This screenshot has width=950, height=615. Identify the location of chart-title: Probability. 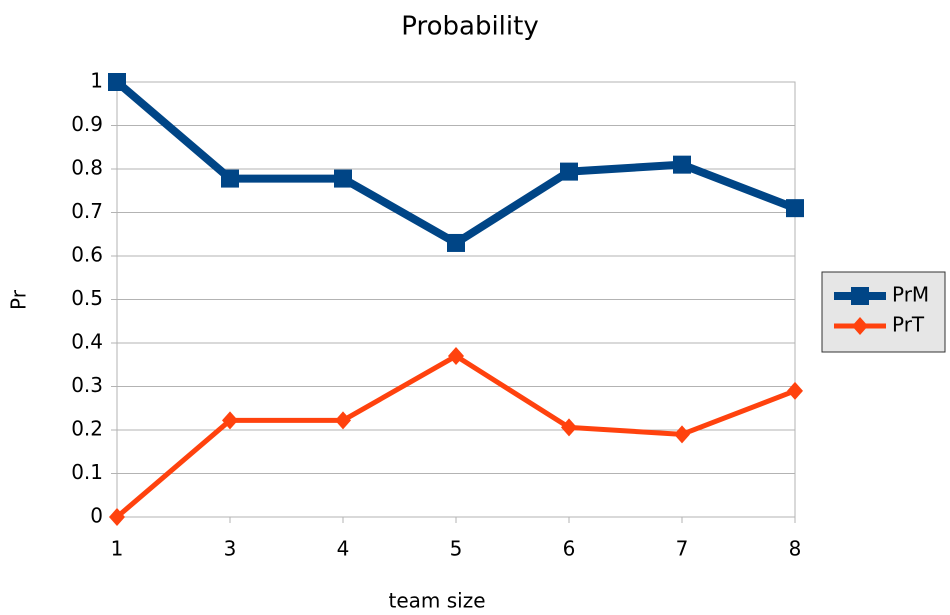
(469, 27).